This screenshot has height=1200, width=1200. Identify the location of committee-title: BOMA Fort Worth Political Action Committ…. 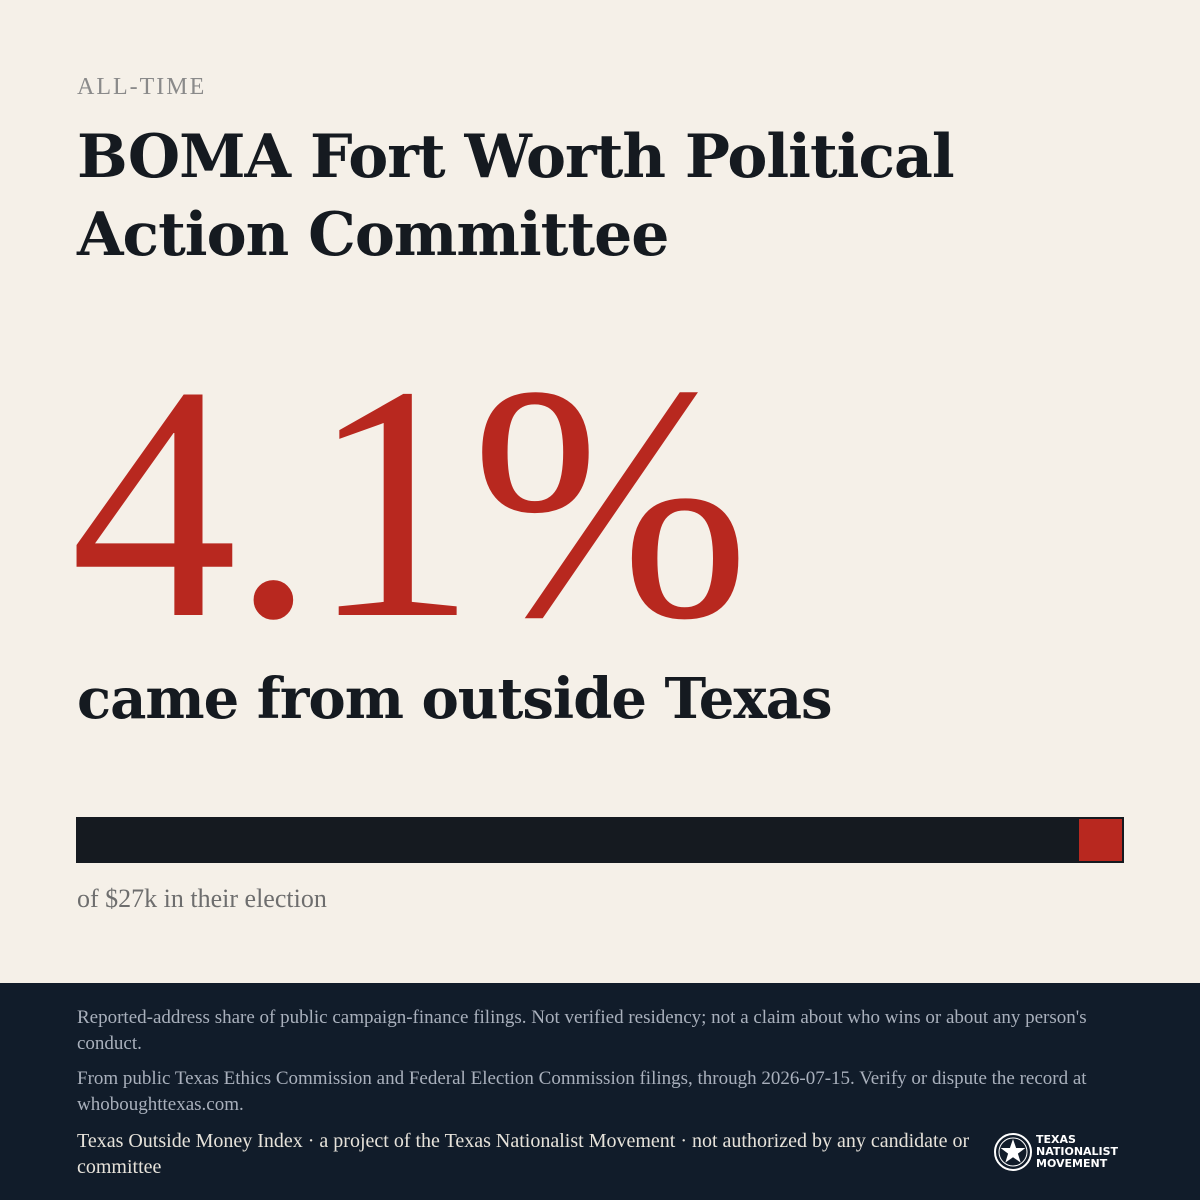
(516, 196).